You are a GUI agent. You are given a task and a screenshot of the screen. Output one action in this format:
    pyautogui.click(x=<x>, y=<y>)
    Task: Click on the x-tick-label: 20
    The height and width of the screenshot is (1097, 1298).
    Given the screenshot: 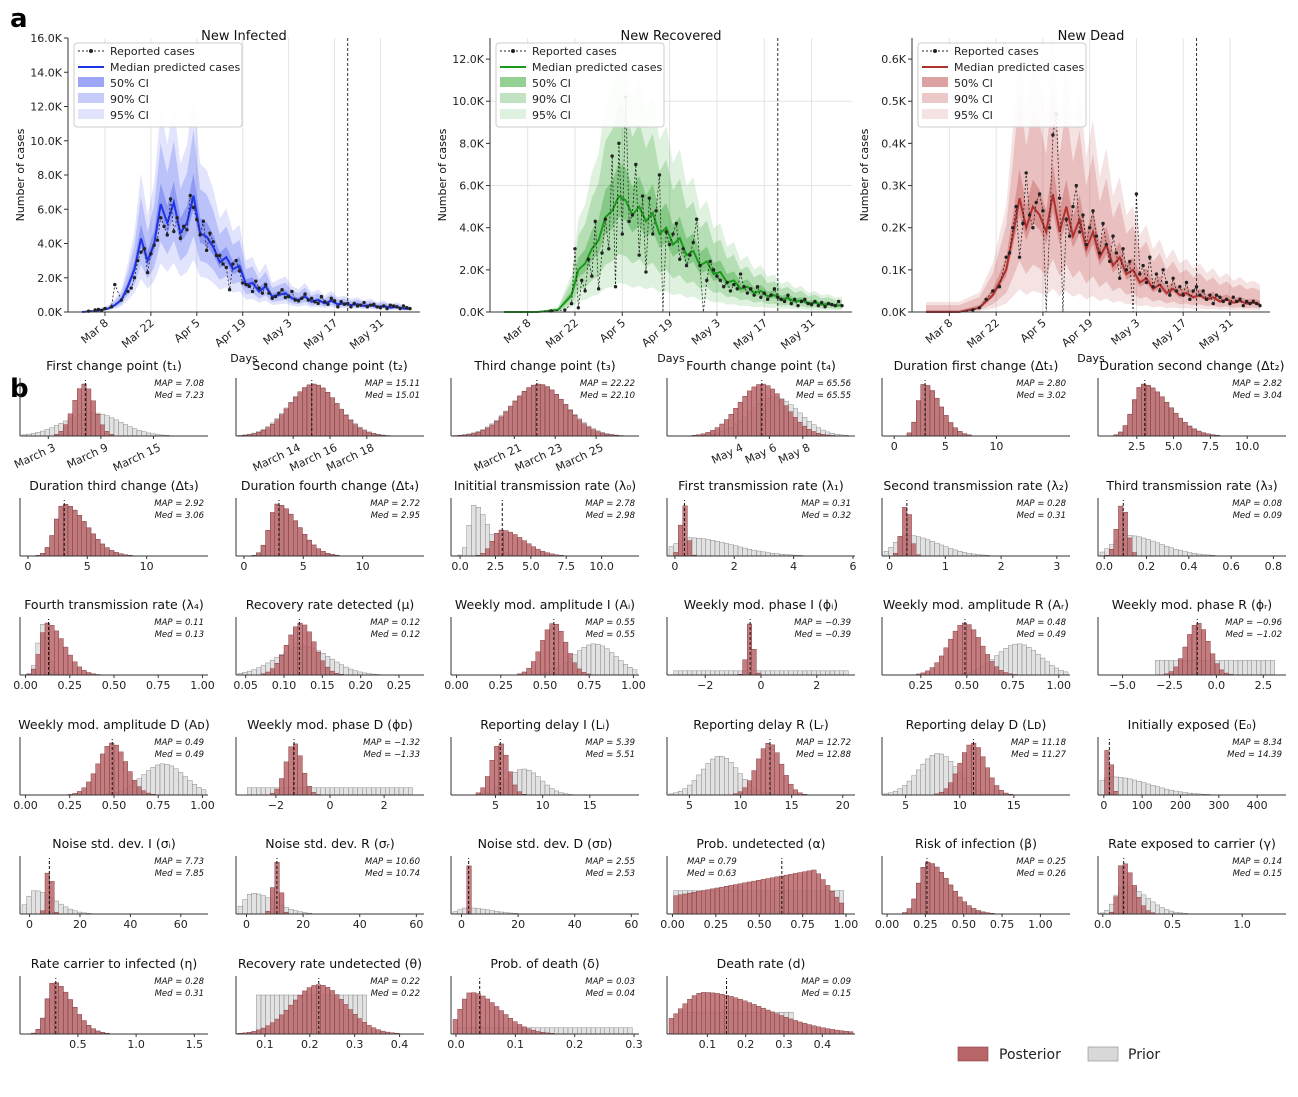 What is the action you would take?
    pyautogui.click(x=80, y=924)
    